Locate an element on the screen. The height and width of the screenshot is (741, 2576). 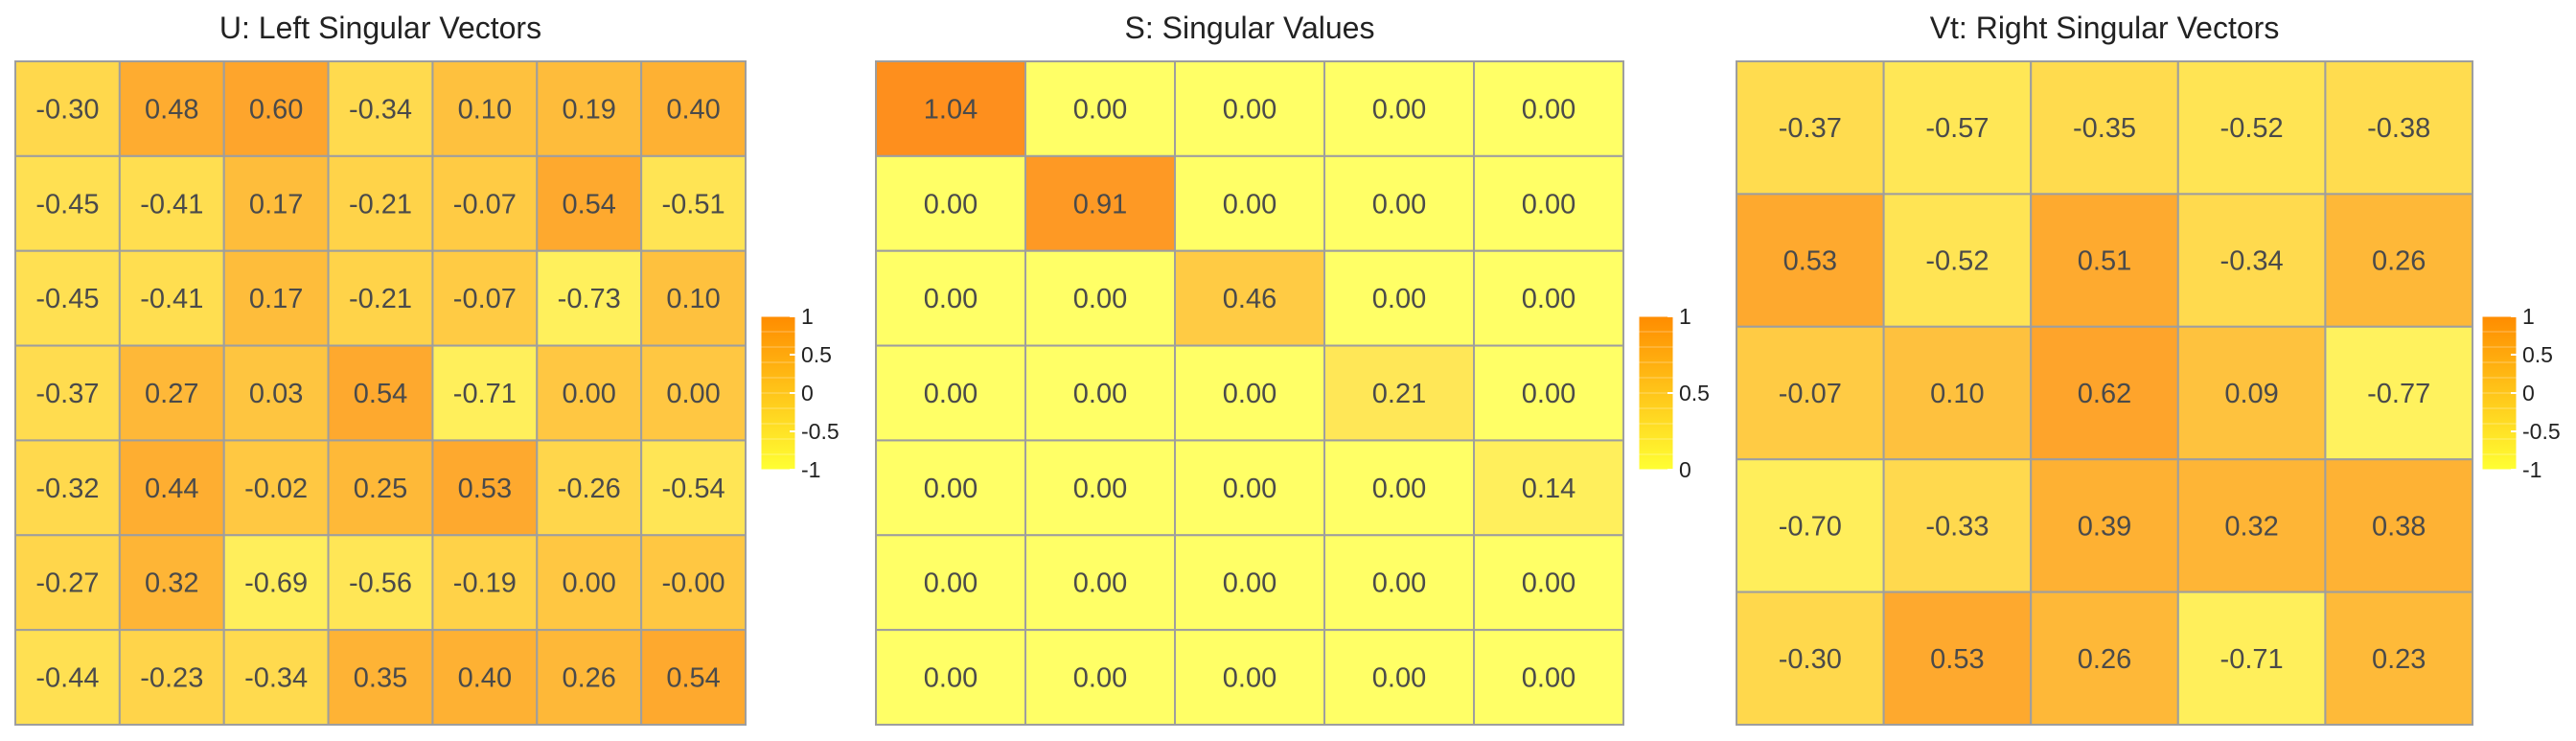
panel-title: S: Singular Values is located at coordinates (1250, 28).